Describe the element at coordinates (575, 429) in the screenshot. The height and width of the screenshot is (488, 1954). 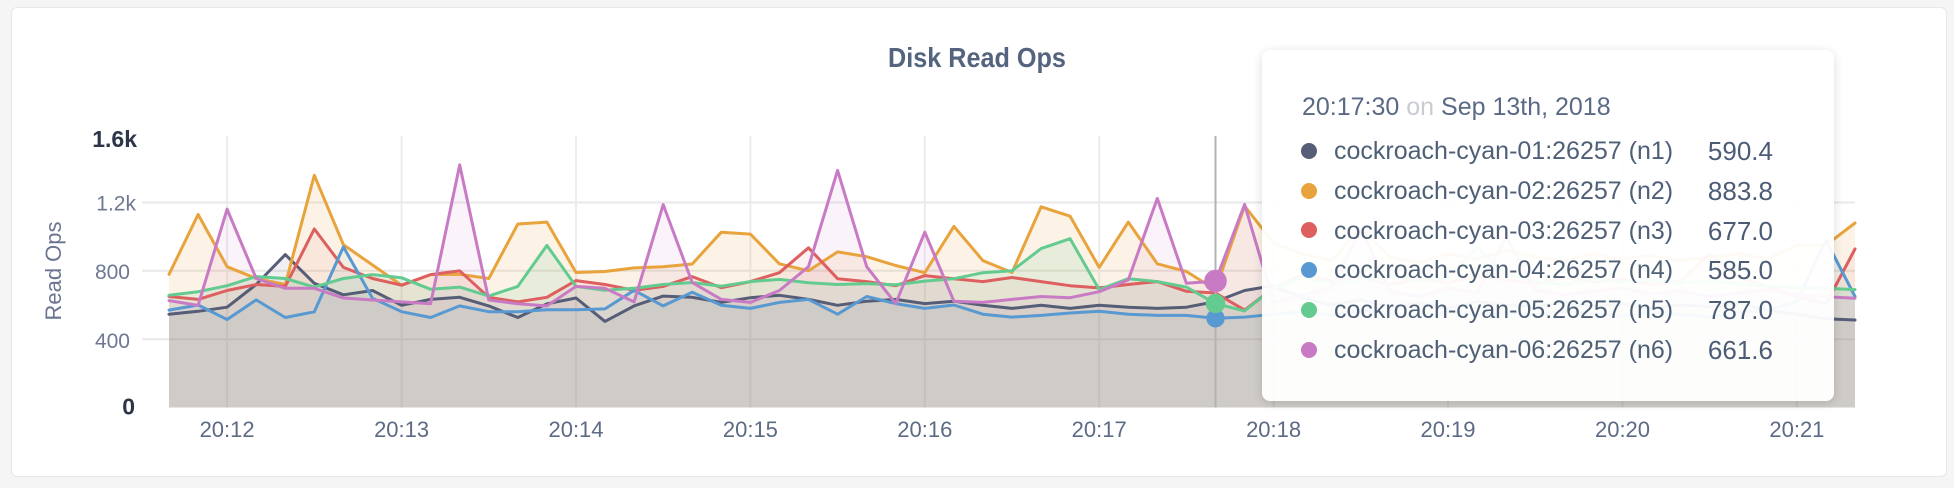
I see `svg-text: 20:14` at that location.